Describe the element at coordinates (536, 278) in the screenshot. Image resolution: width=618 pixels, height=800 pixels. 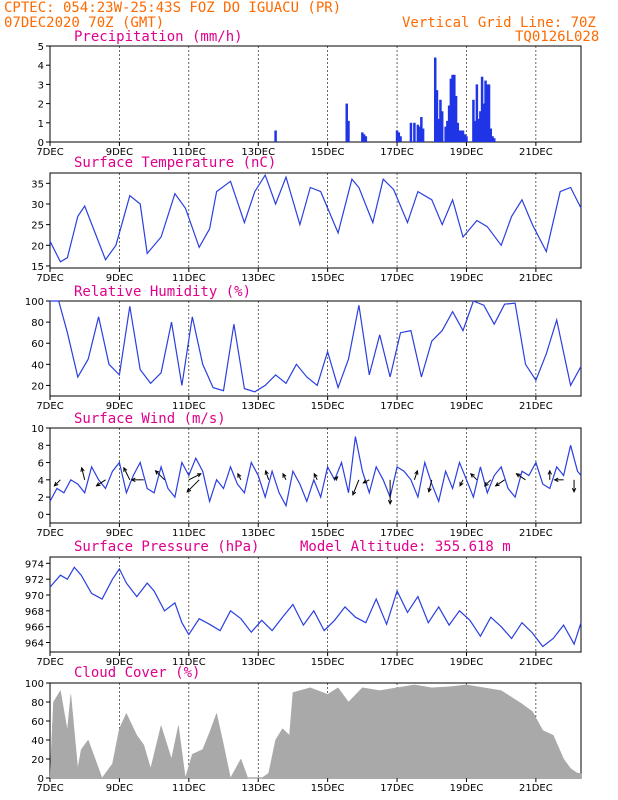
I see `temp-xtick-label: 21DEC` at that location.